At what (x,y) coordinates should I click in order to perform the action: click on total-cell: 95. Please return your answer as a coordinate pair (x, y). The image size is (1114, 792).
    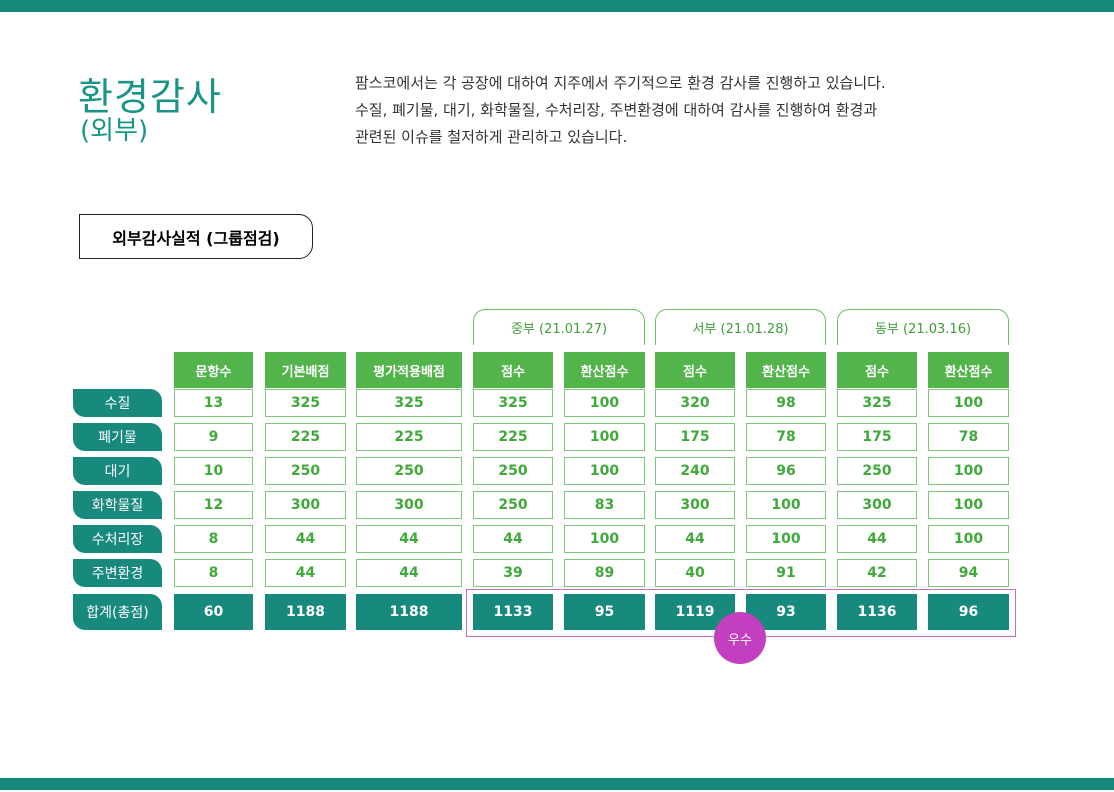
    Looking at the image, I should click on (604, 612).